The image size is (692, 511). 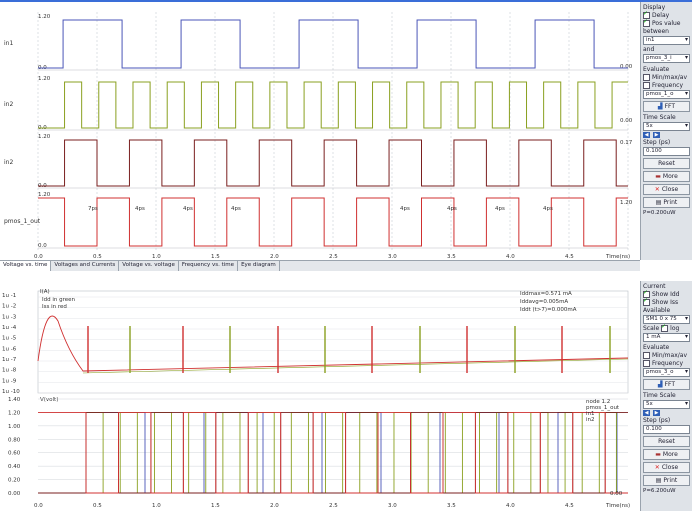 What do you see at coordinates (149, 266) in the screenshot?
I see `tab-voltage-vs-voltage: Voltage vs. voltage` at bounding box center [149, 266].